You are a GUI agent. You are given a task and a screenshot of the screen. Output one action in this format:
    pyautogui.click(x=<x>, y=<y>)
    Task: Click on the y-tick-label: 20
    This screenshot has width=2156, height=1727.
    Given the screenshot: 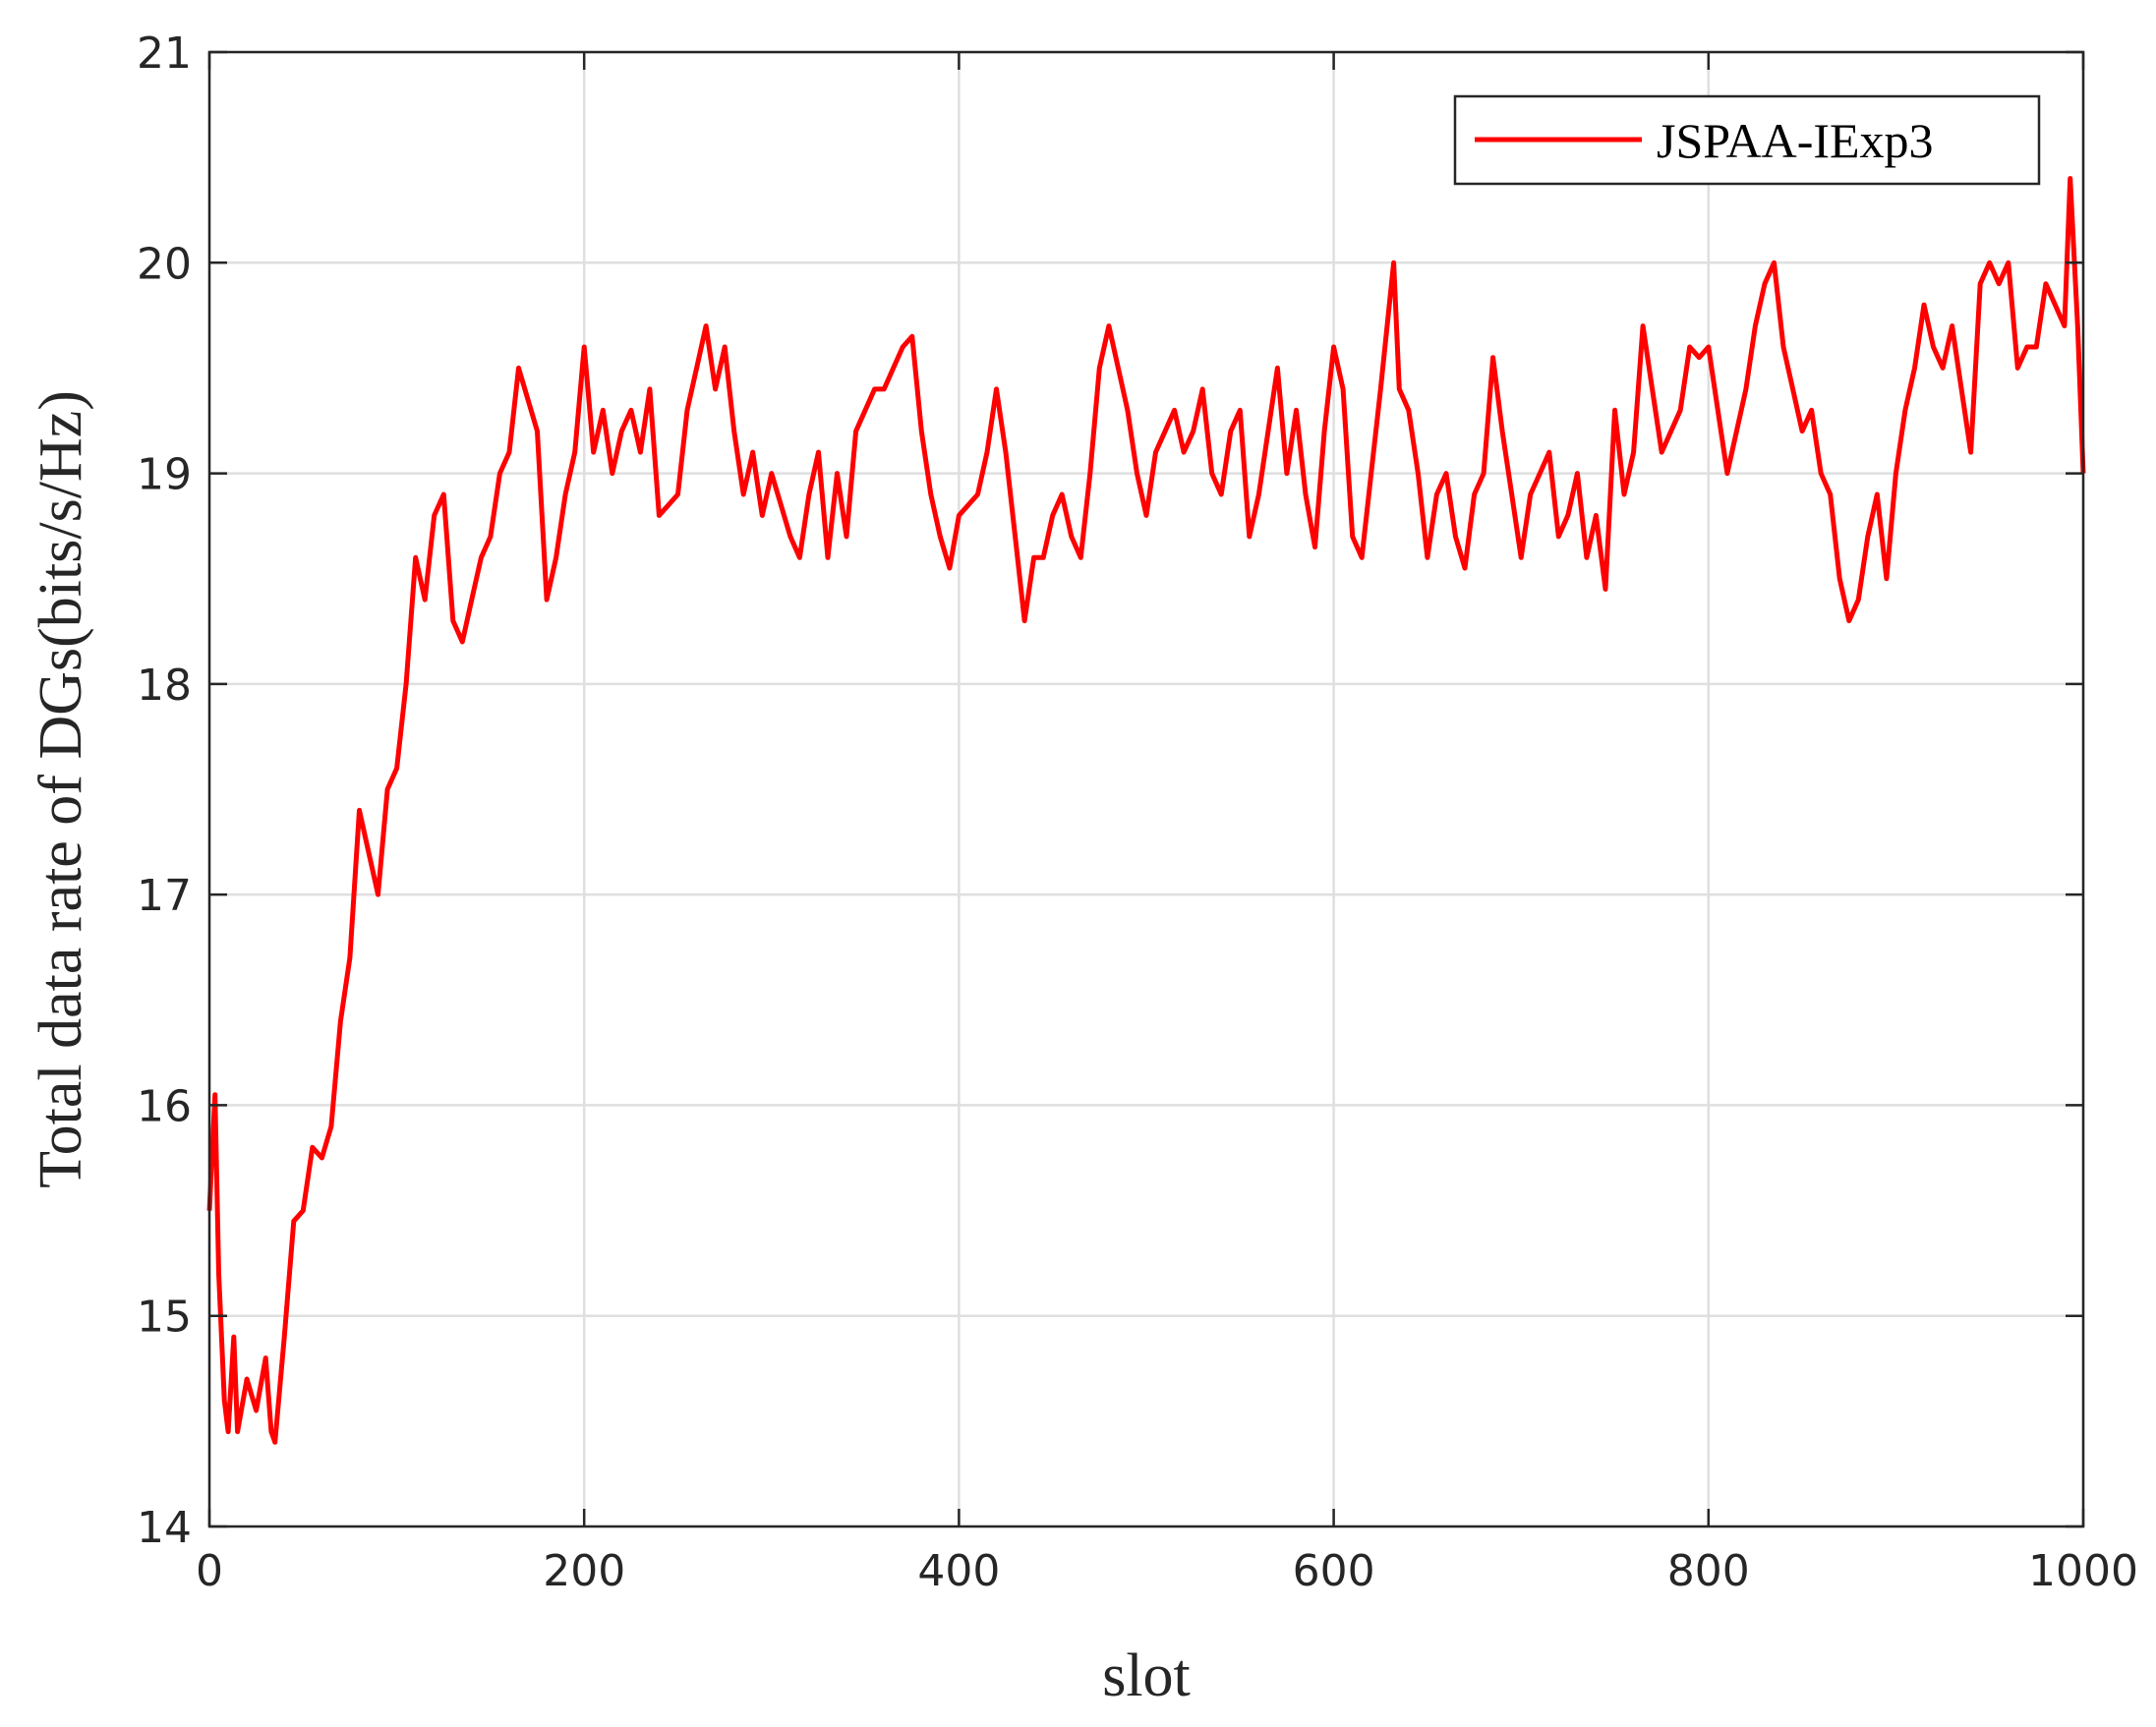 What is the action you would take?
    pyautogui.click(x=164, y=264)
    